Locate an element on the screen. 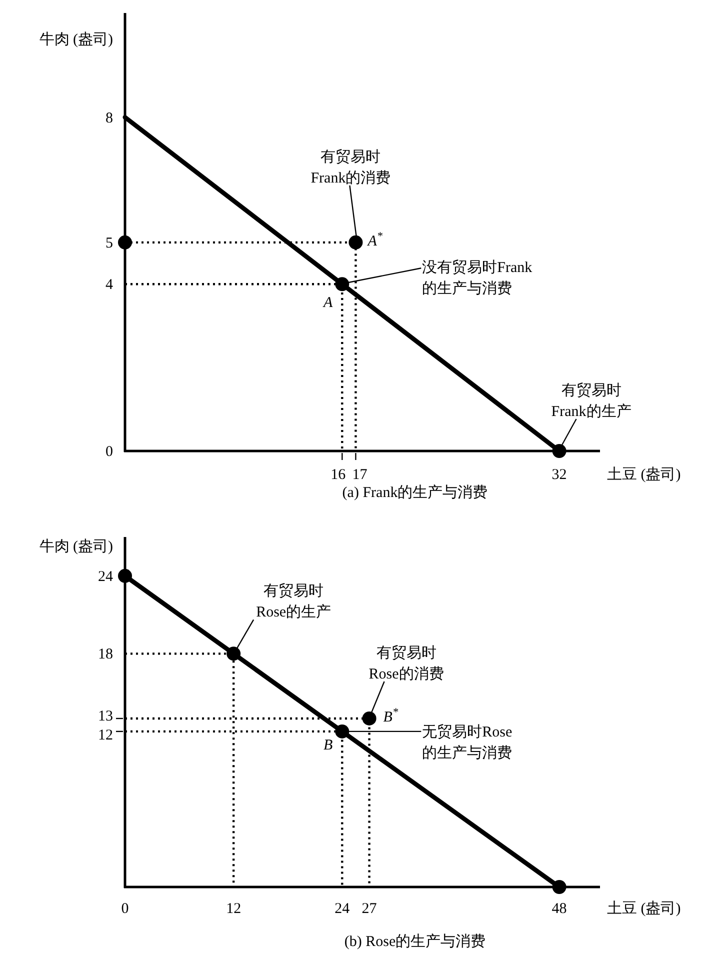 This screenshot has height=959, width=720. annotation: A$^{*}$ is located at coordinates (374, 240).